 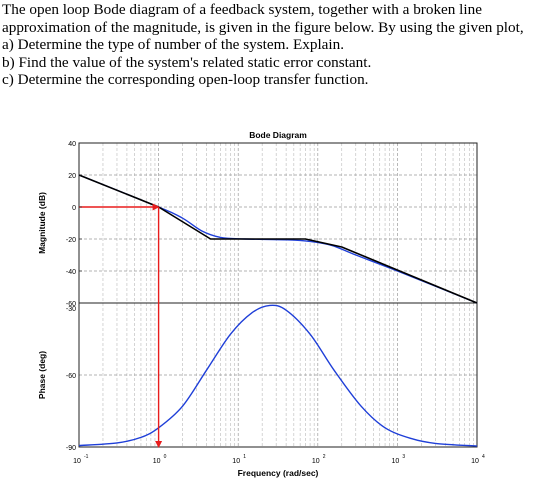 What do you see at coordinates (74, 208) in the screenshot?
I see `magnitude-tick-label: 0` at bounding box center [74, 208].